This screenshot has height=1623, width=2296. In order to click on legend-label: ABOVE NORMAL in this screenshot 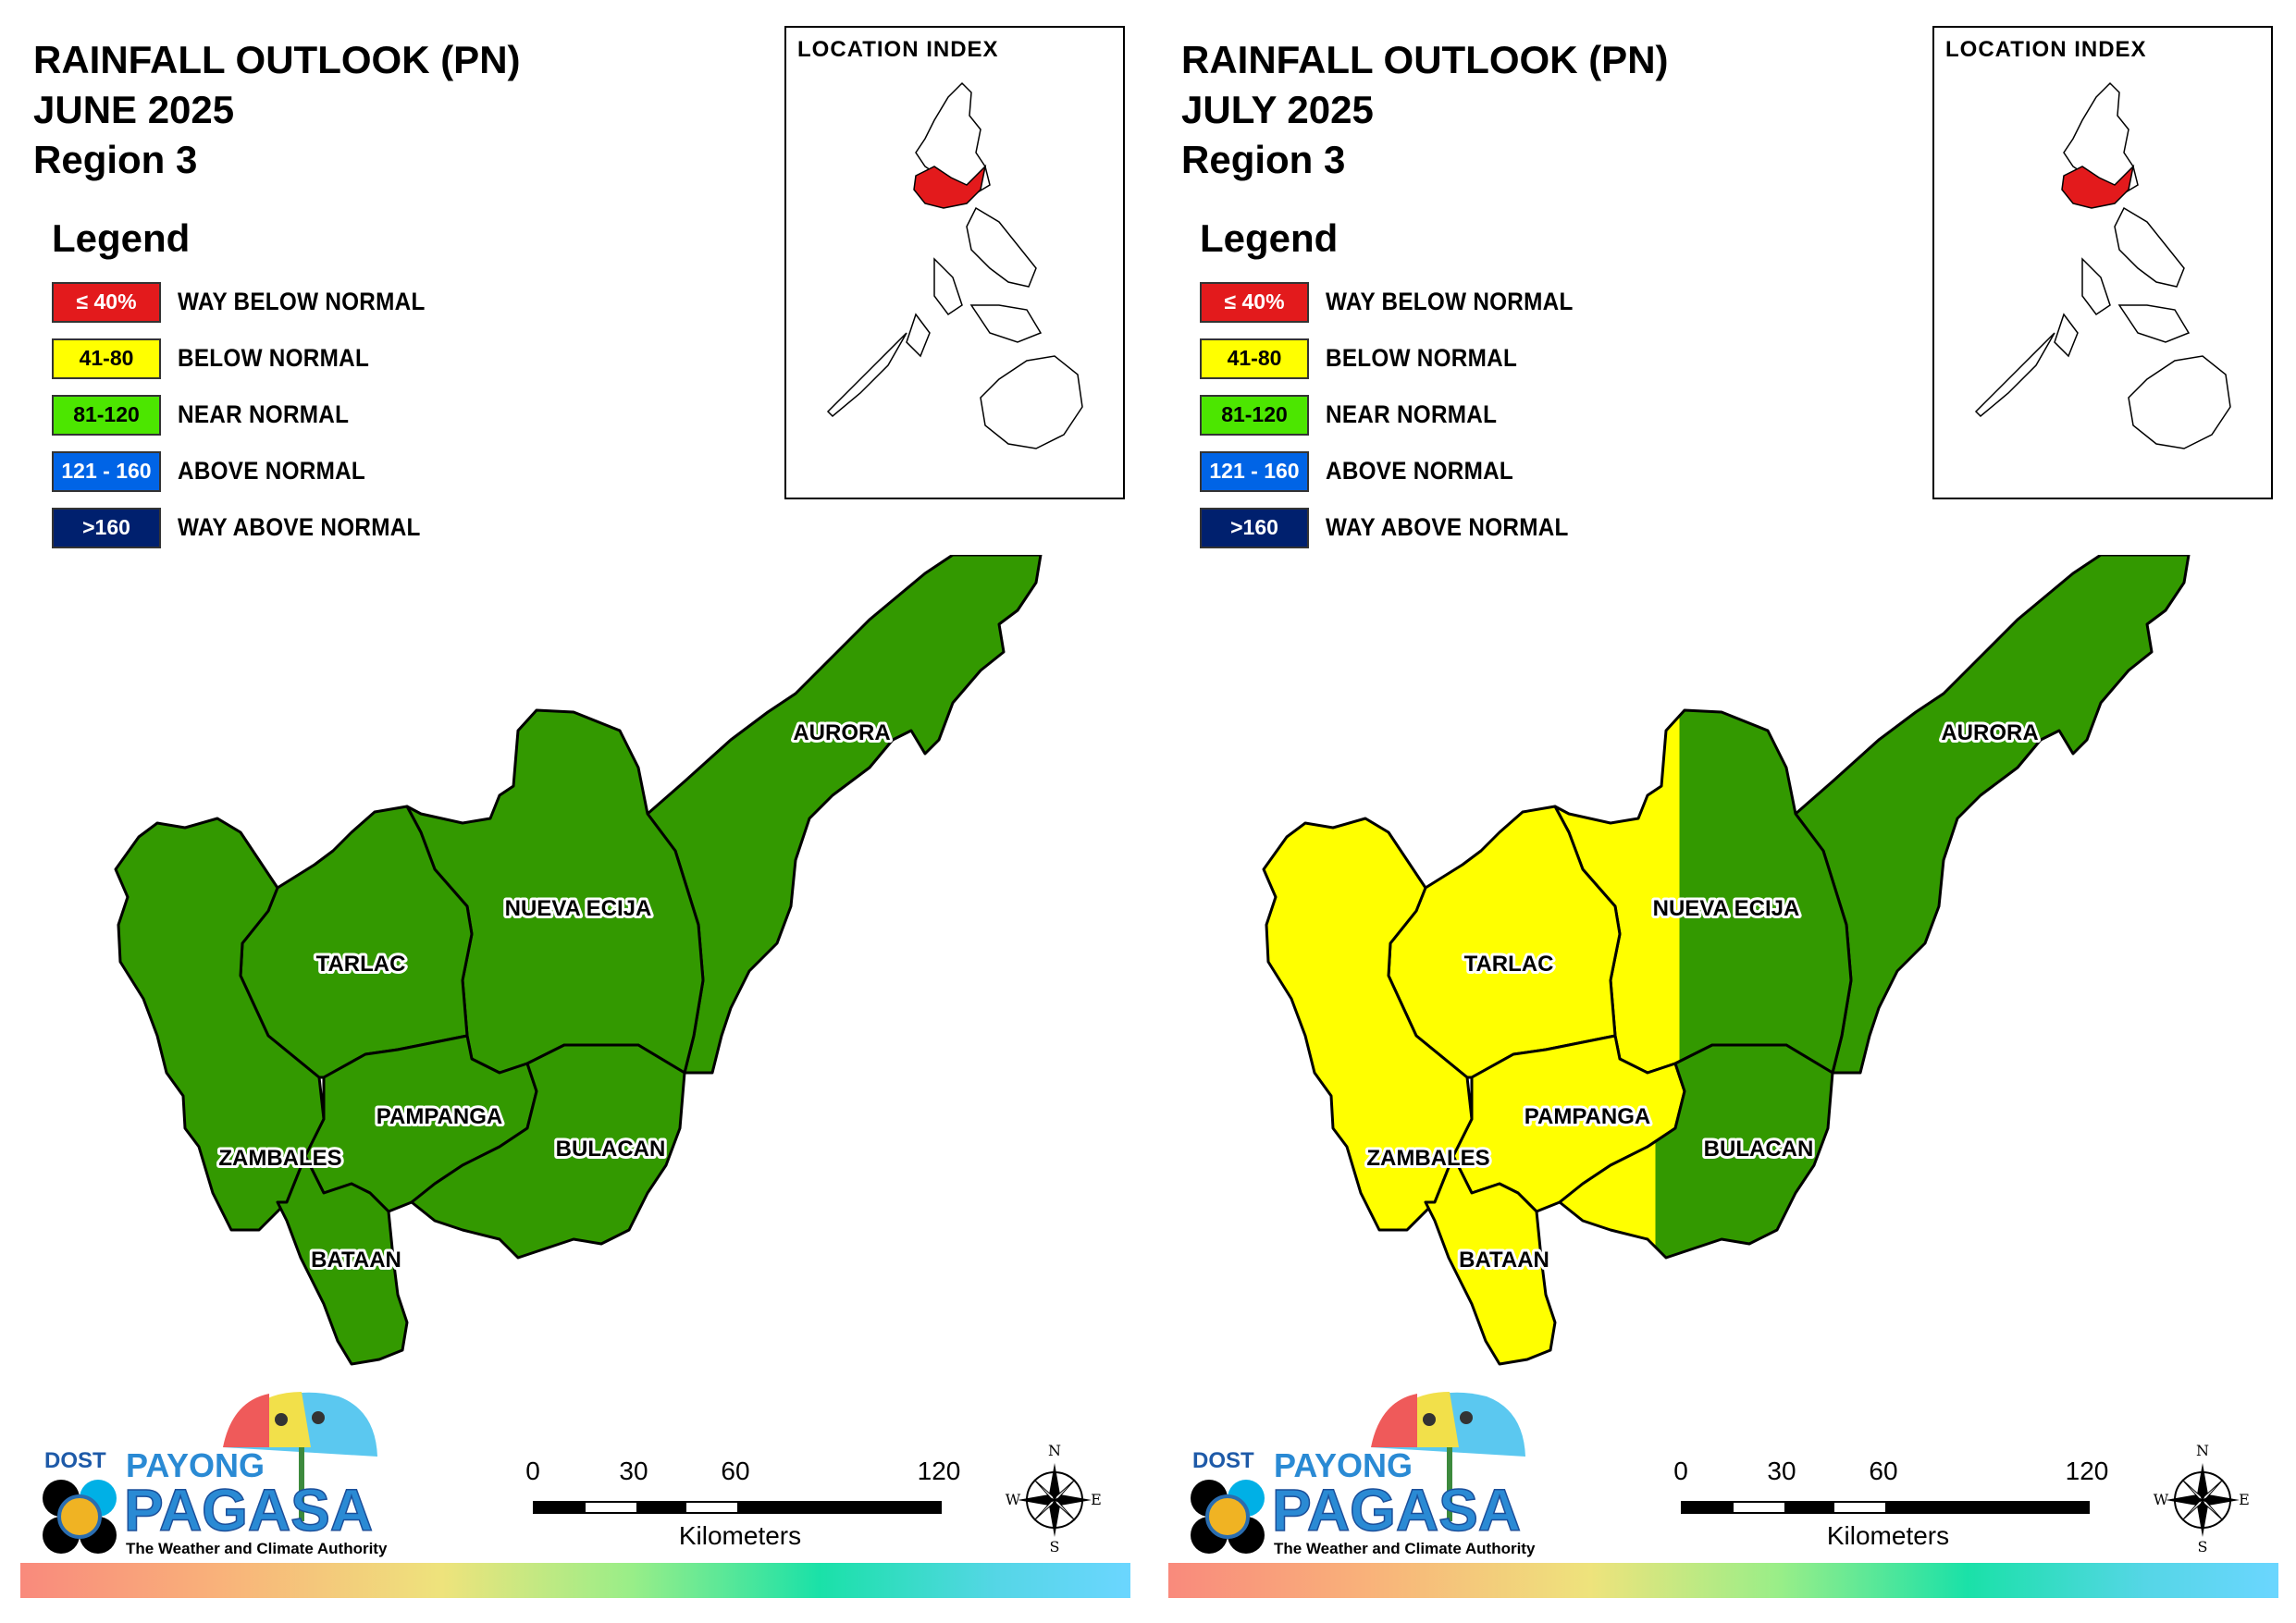, I will do `click(272, 471)`.